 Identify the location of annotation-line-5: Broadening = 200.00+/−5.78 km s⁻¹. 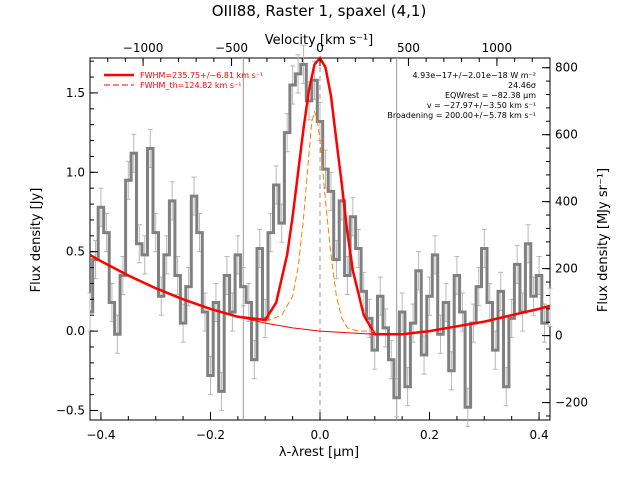
(461, 115).